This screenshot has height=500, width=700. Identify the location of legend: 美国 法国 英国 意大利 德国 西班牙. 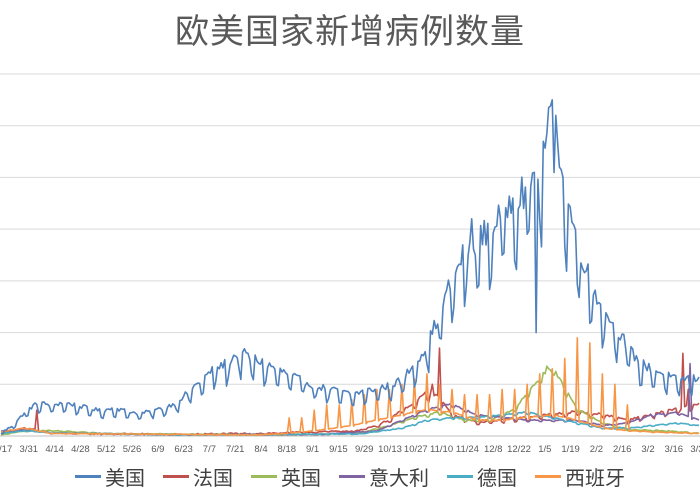
(350, 476).